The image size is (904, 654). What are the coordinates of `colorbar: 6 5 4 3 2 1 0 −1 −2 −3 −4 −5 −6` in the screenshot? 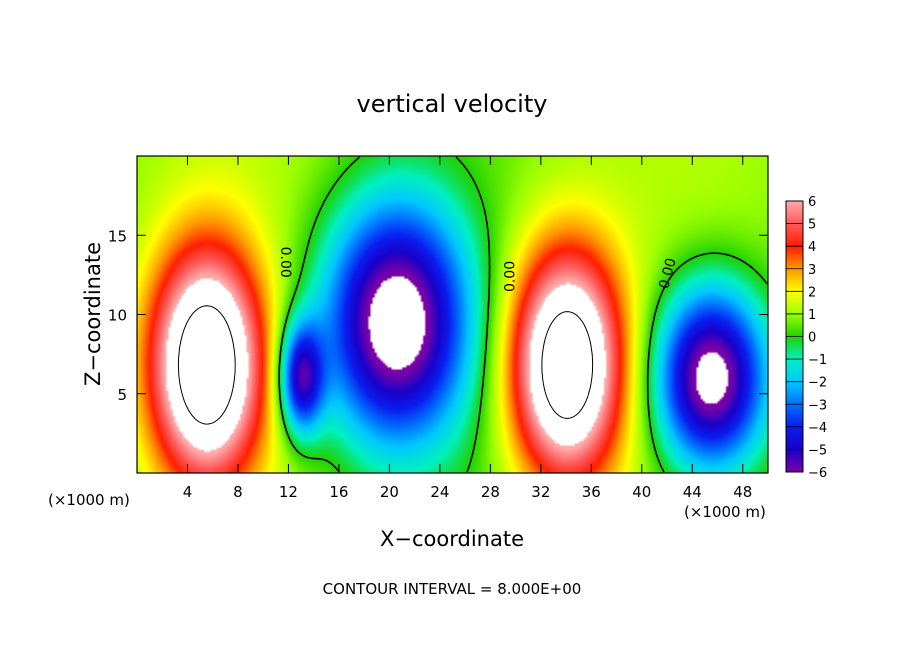 It's located at (806, 338).